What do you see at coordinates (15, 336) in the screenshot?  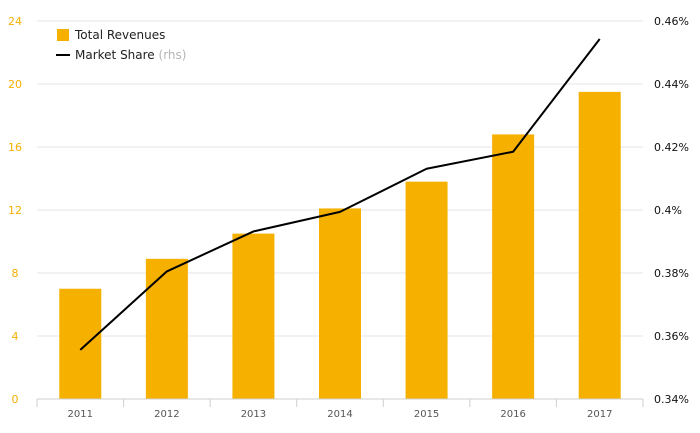 I see `left-axis-tick-label: 4` at bounding box center [15, 336].